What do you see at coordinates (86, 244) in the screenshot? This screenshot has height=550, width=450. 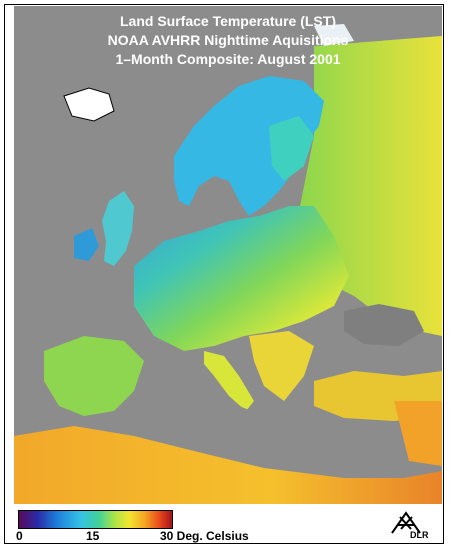 I see `ireland` at bounding box center [86, 244].